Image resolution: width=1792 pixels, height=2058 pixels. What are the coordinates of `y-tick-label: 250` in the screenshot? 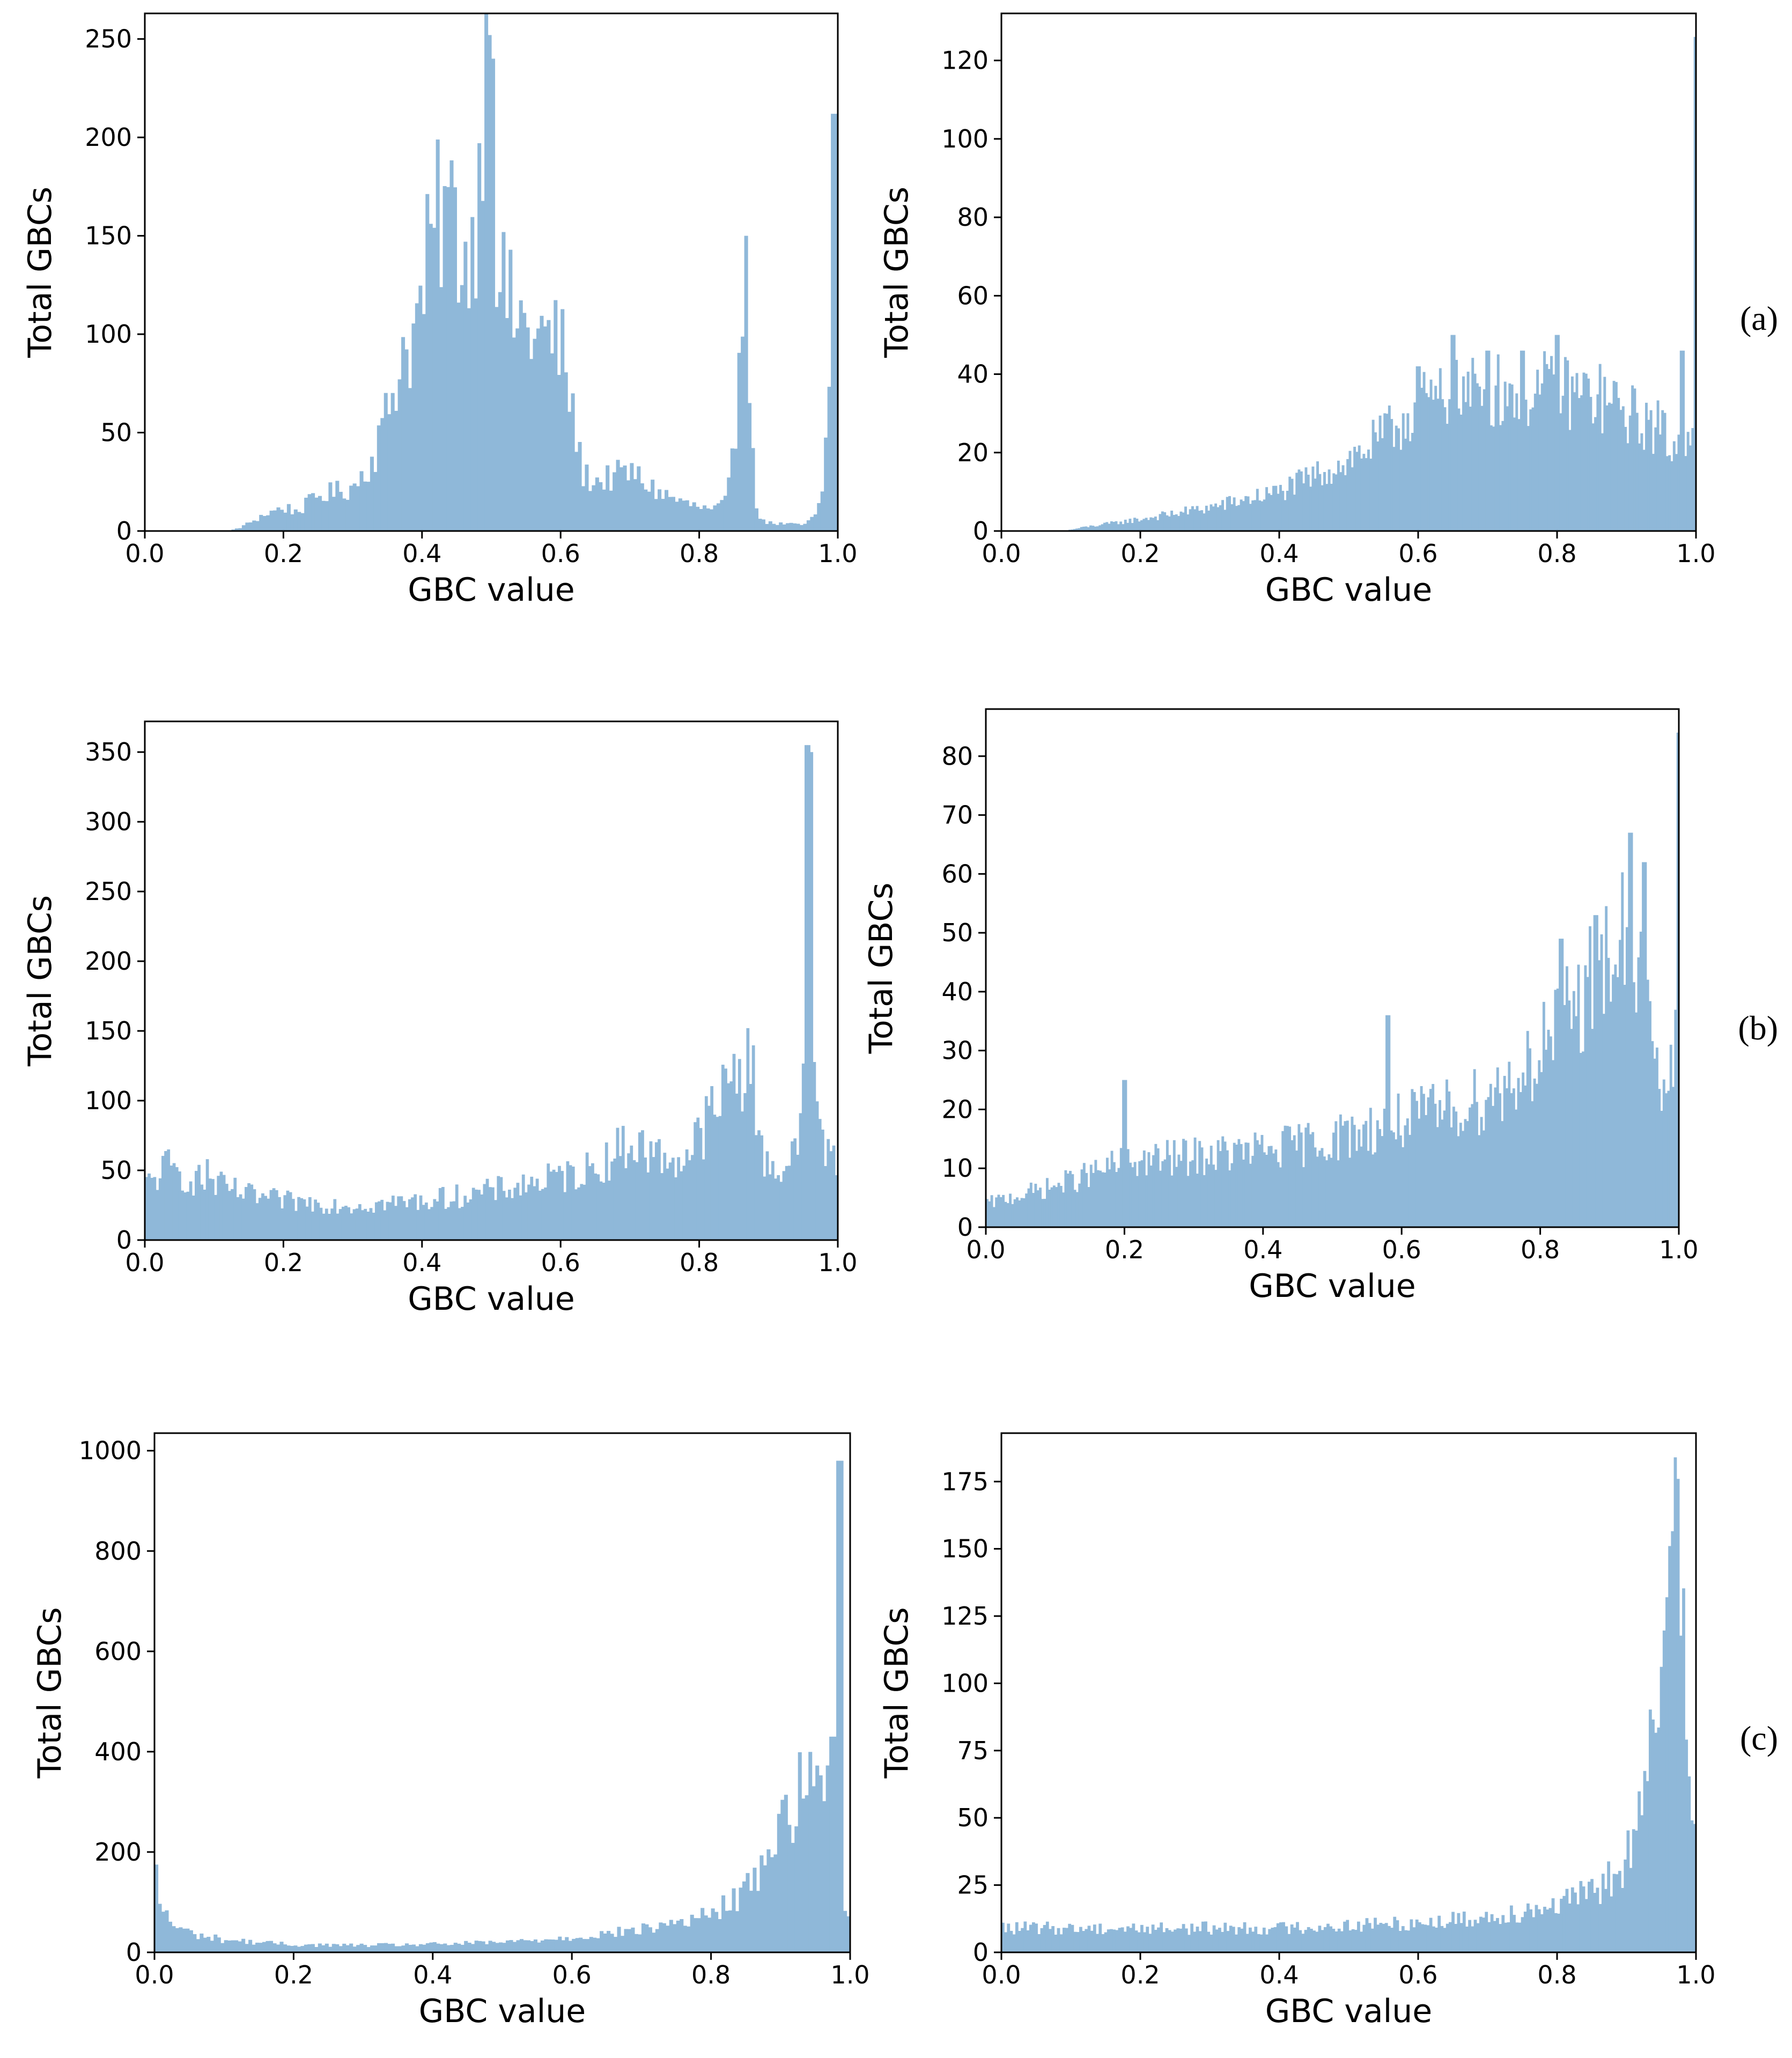 It's located at (108, 39).